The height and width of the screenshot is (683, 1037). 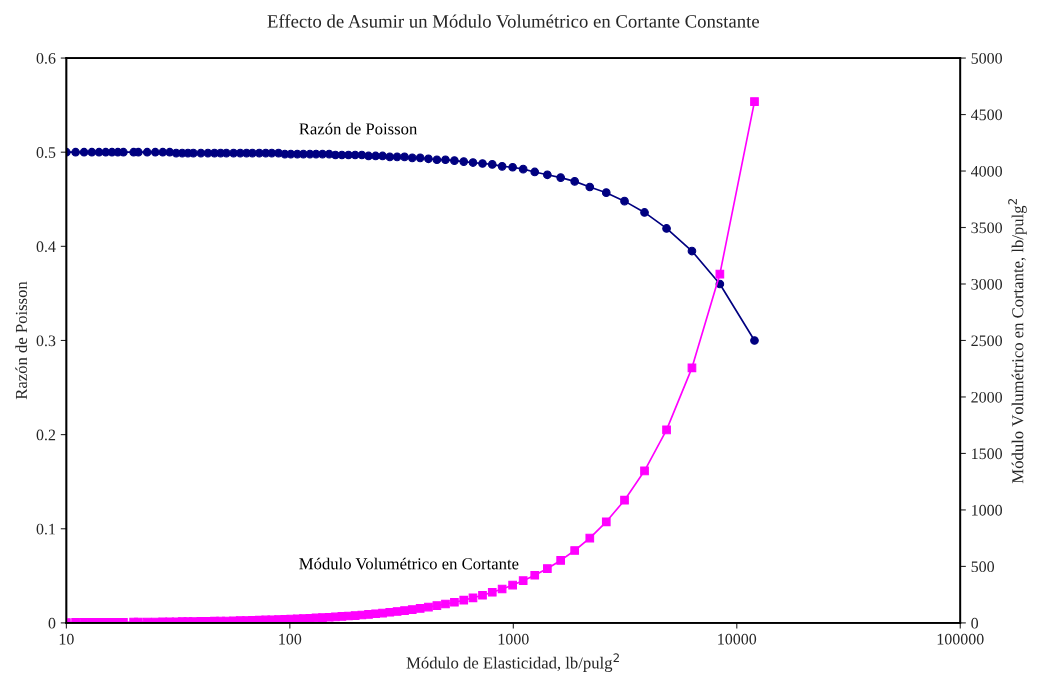 I want to click on y-tick-label: 0.3, so click(x=46, y=341).